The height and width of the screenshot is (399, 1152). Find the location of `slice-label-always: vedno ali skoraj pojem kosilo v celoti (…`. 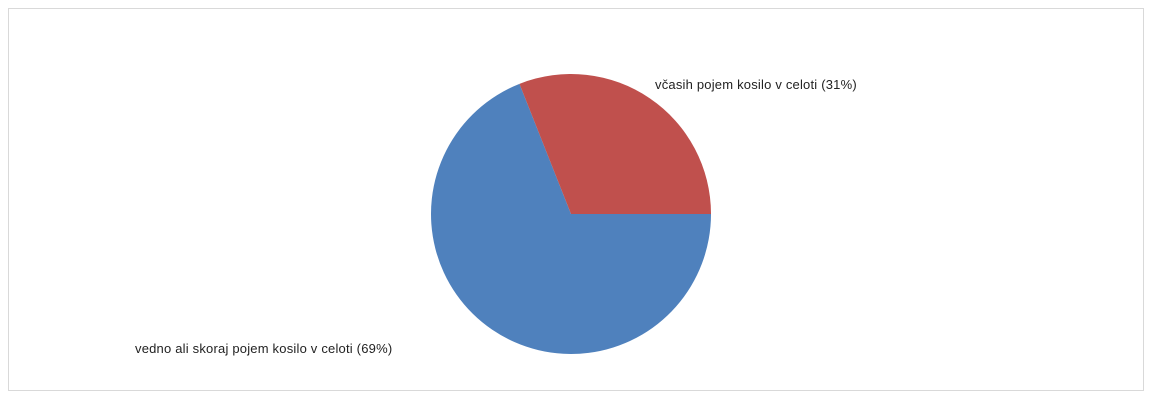

slice-label-always: vedno ali skoraj pojem kosilo v celoti (… is located at coordinates (264, 348).